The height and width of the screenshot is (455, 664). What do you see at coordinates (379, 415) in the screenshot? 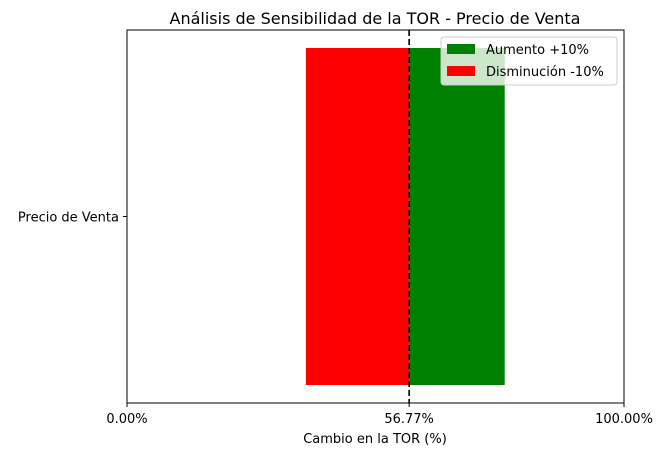
I see `x-axis-ticks: 0.00% 56.77% 100.00%` at bounding box center [379, 415].